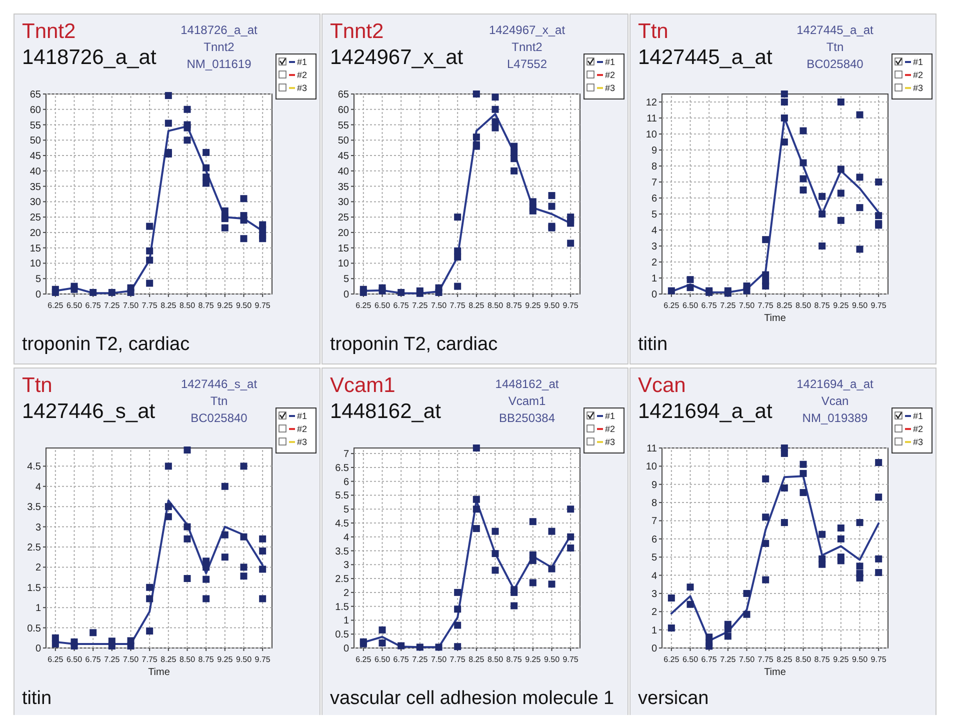  I want to click on y-tick-label: 9, so click(654, 151).